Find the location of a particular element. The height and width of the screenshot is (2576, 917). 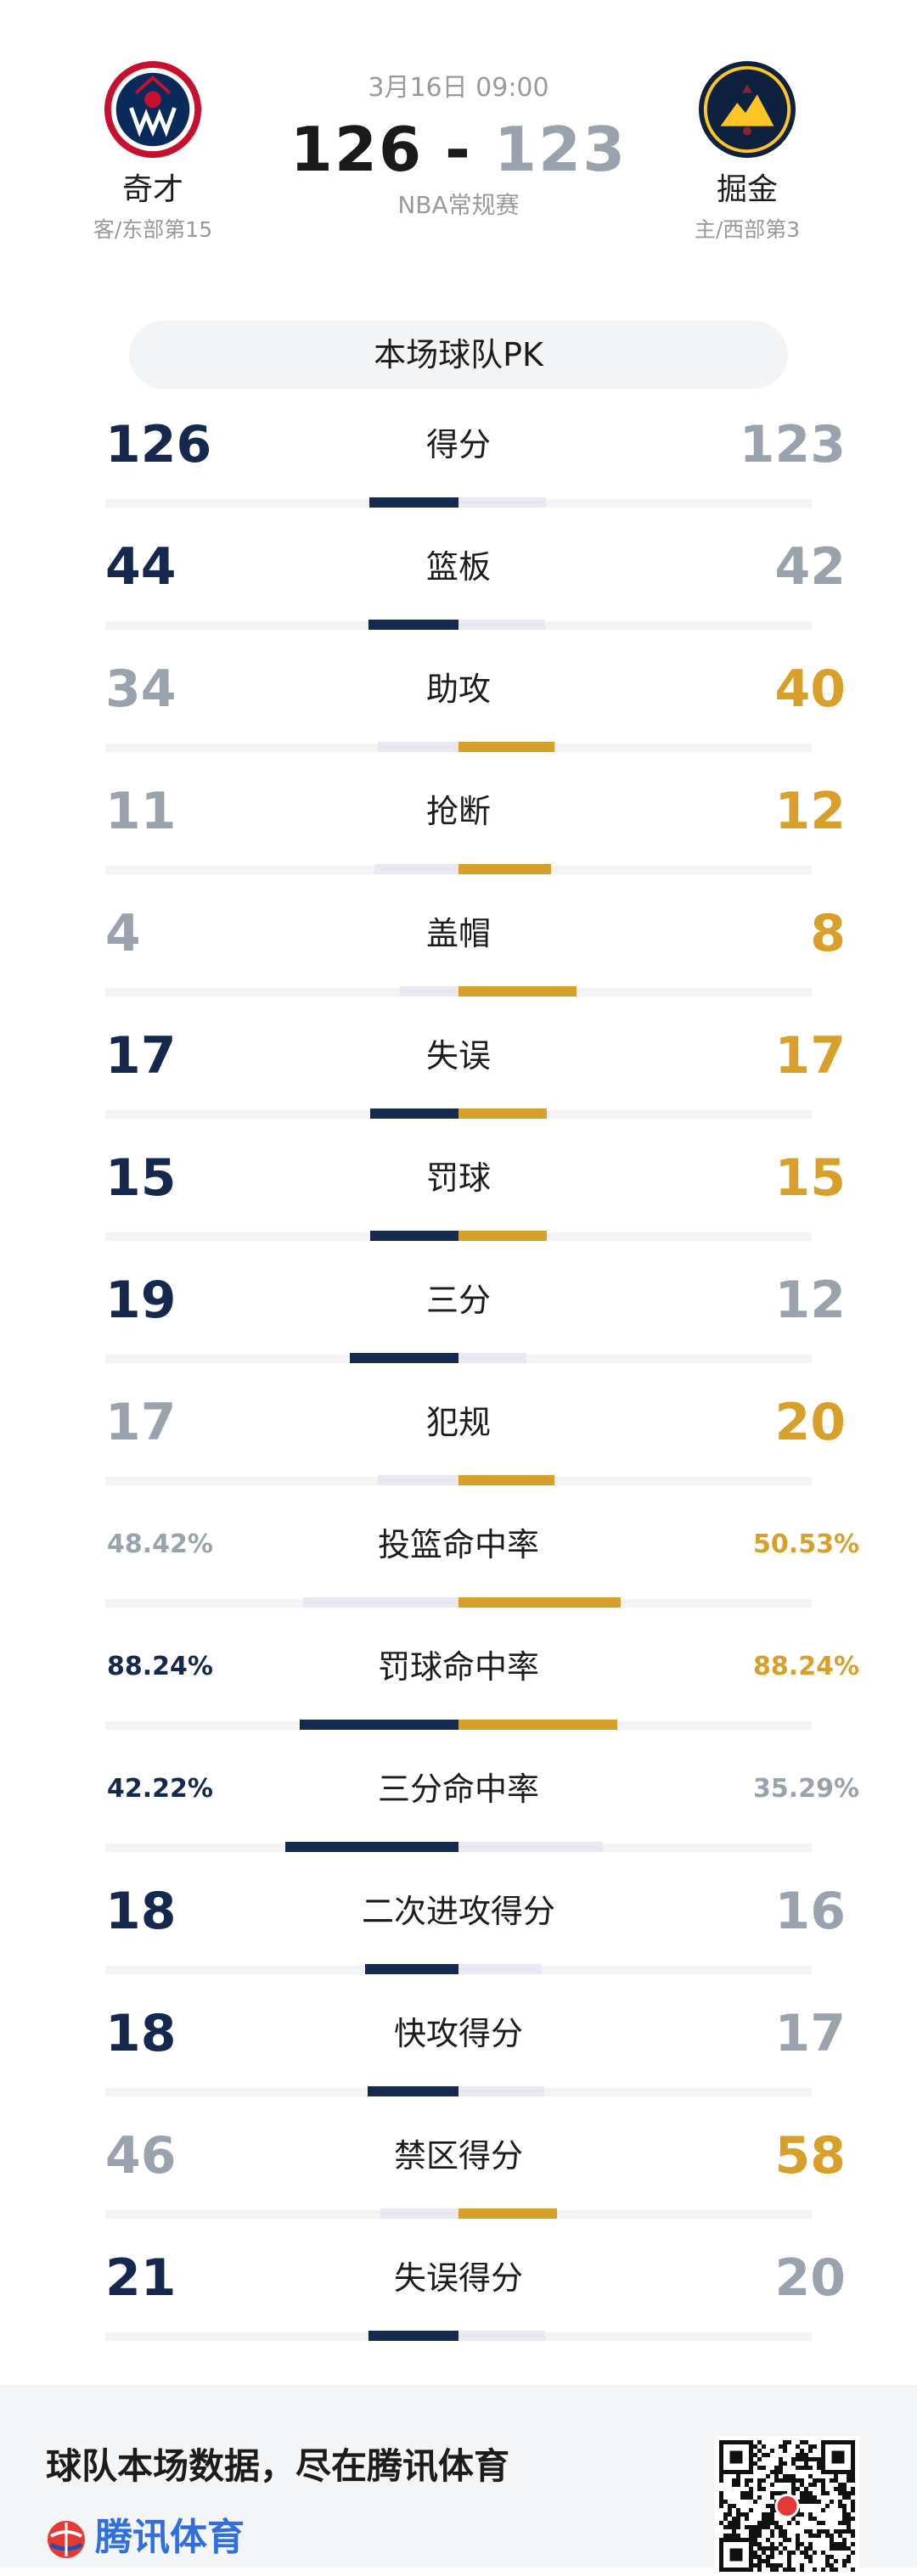

footer-banner: 球队本场数据，尽在腾讯体育 腾讯体育 is located at coordinates (458, 2480).